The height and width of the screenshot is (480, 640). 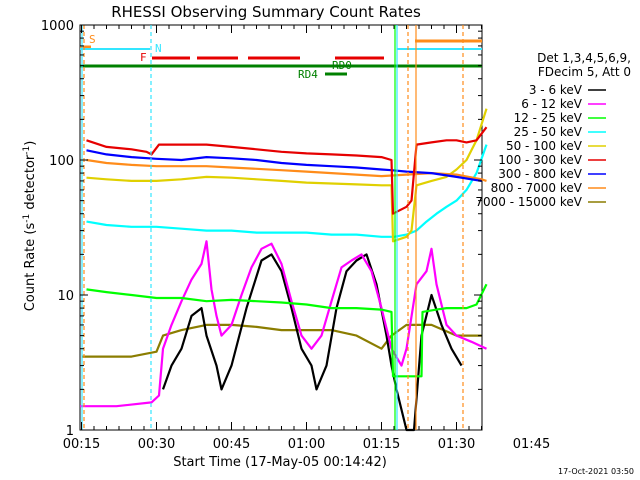 I want to click on legend-entry-label: 6 - 12 keV, so click(x=552, y=104).